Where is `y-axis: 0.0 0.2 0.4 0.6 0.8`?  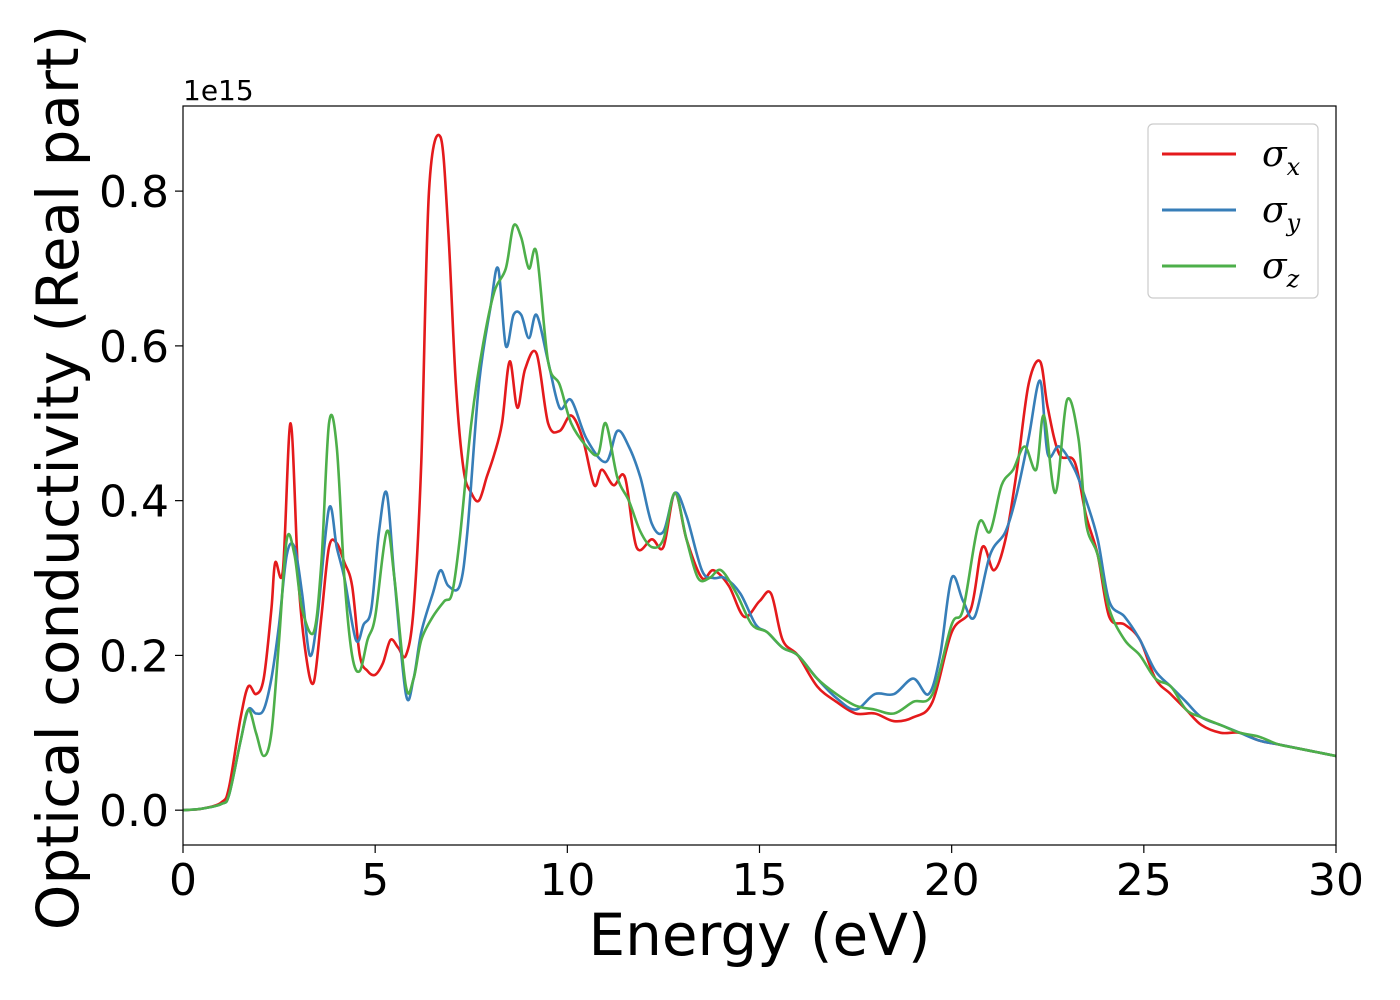
y-axis: 0.0 0.2 0.4 0.6 0.8 is located at coordinates (141, 502).